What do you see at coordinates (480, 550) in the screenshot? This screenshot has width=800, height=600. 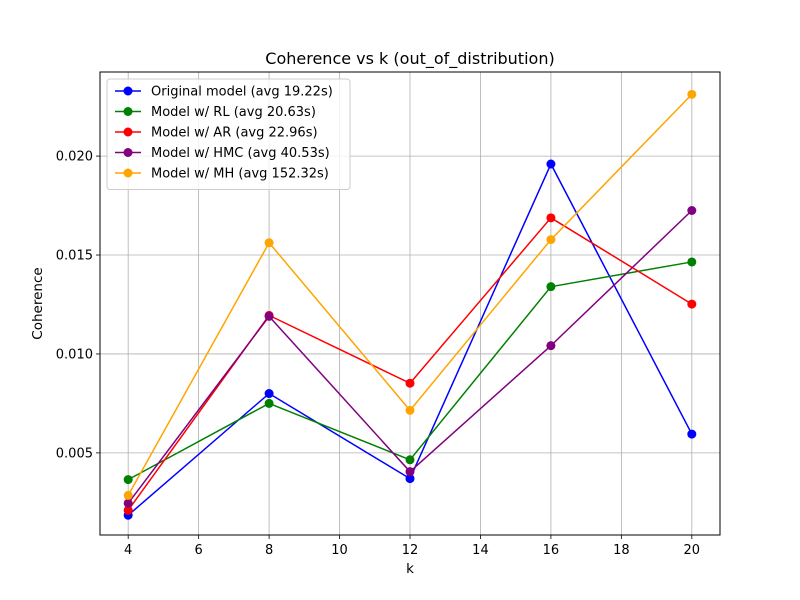 I see `x-tick-label: 14` at bounding box center [480, 550].